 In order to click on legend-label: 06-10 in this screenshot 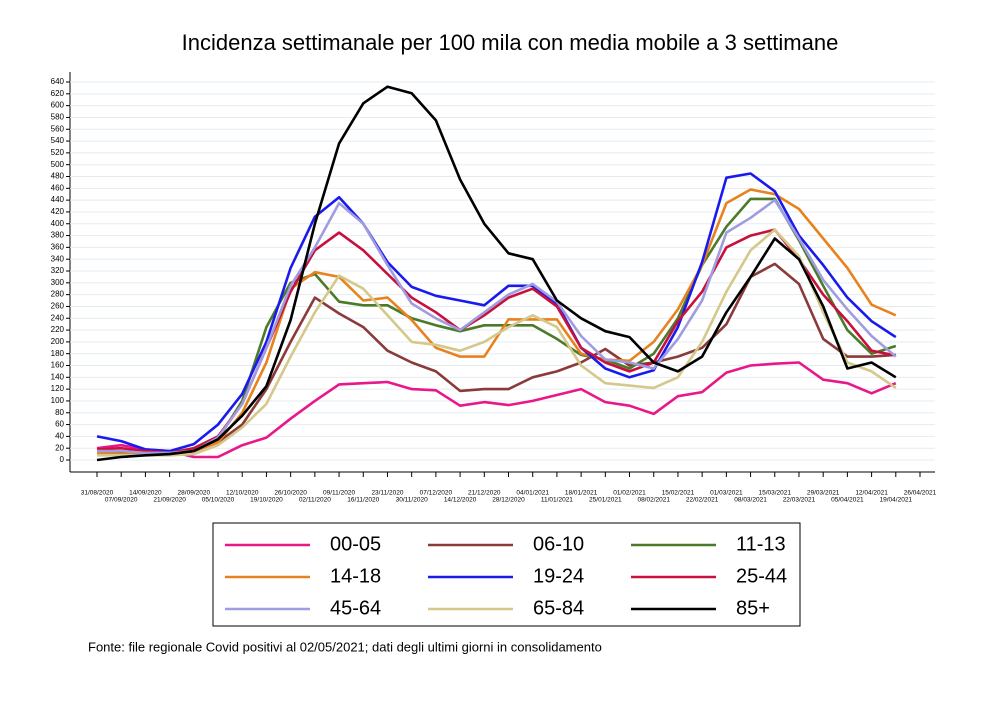, I will do `click(558, 544)`.